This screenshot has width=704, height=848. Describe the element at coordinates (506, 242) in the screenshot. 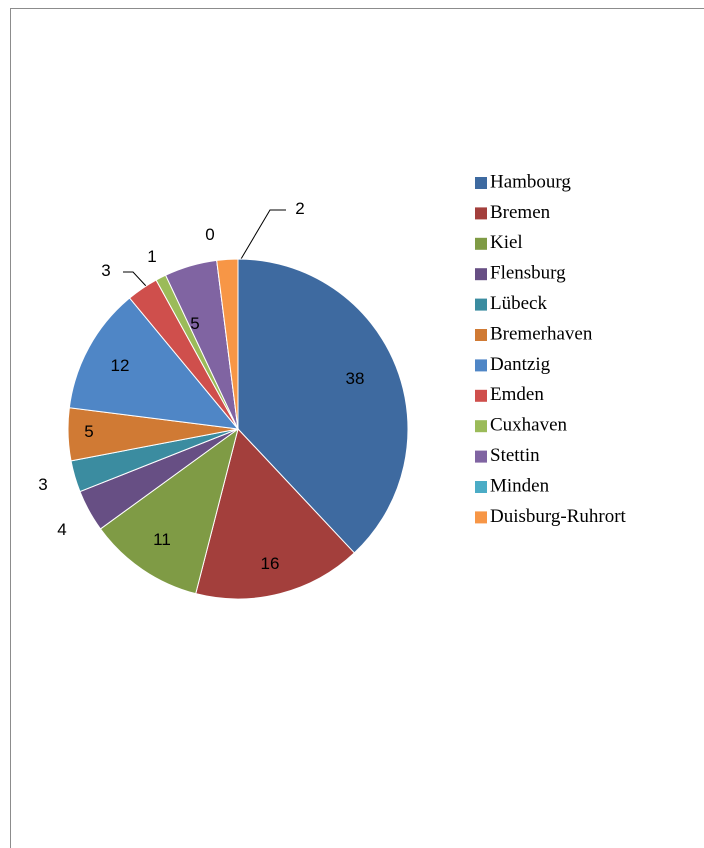

I see `legend-label: Kiel` at that location.